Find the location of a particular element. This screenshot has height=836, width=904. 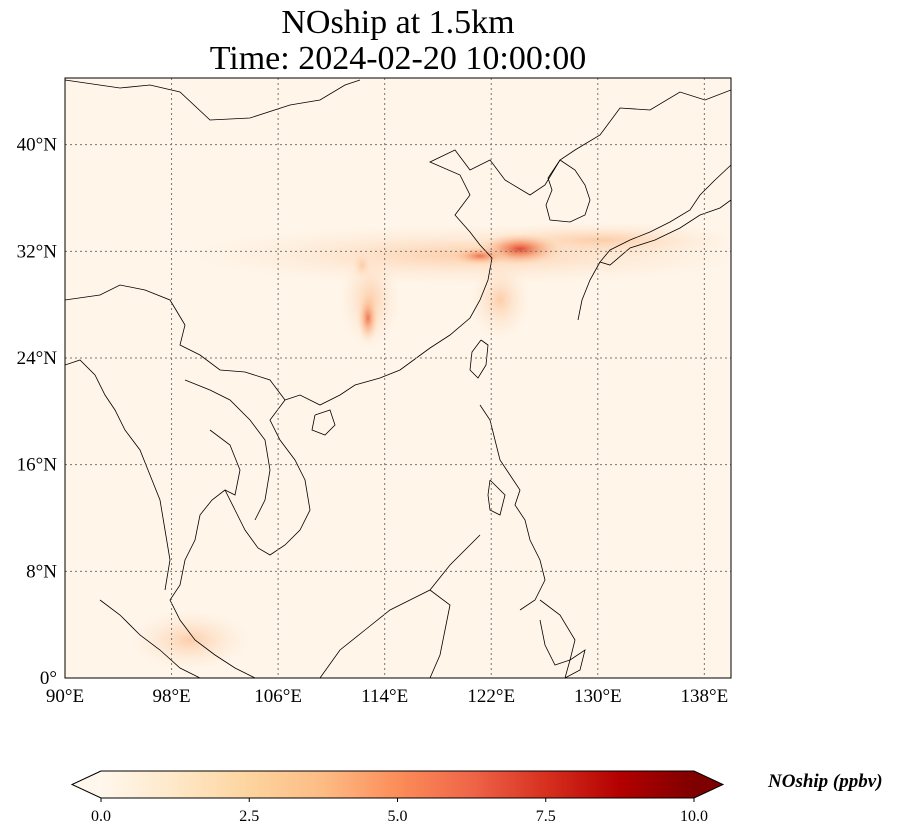

hainan-coast is located at coordinates (323, 422).